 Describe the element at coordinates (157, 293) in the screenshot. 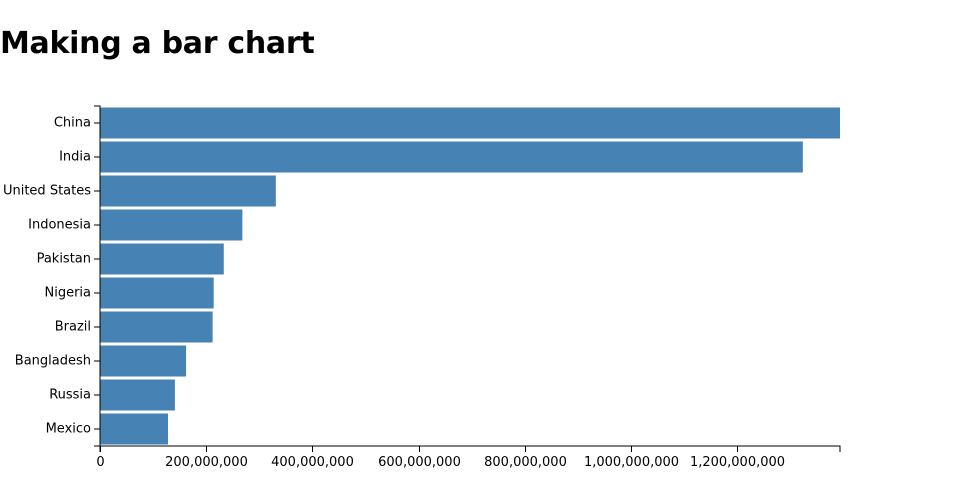

I see `bar-nigeria` at that location.